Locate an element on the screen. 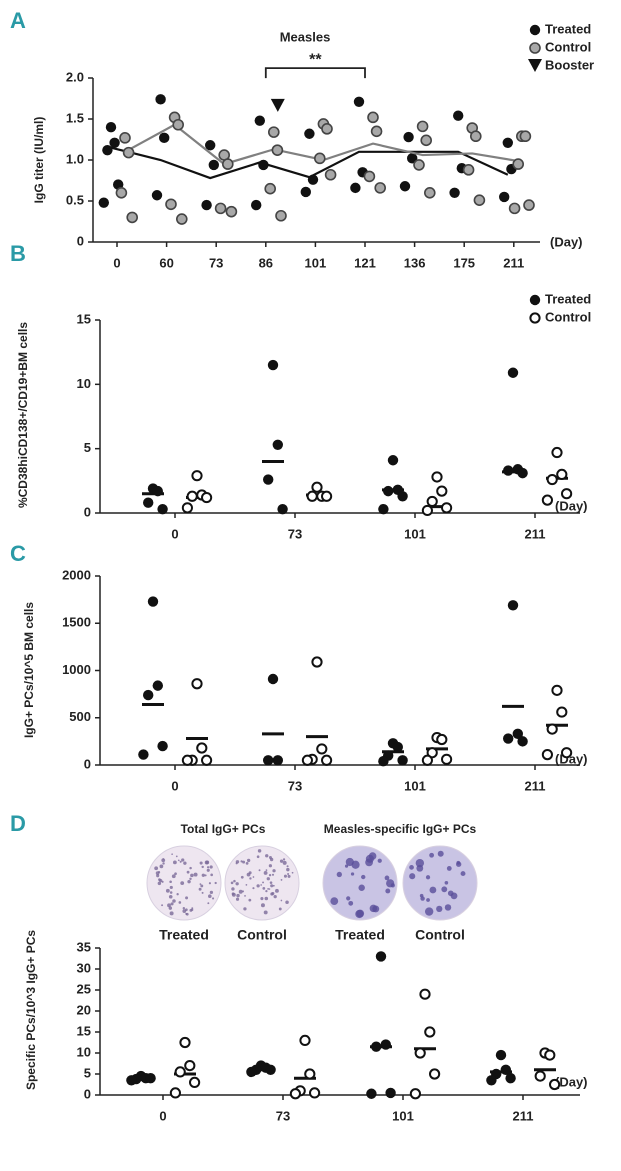 The height and width of the screenshot is (1171, 621). x-tick-label: 73 is located at coordinates (283, 1115).